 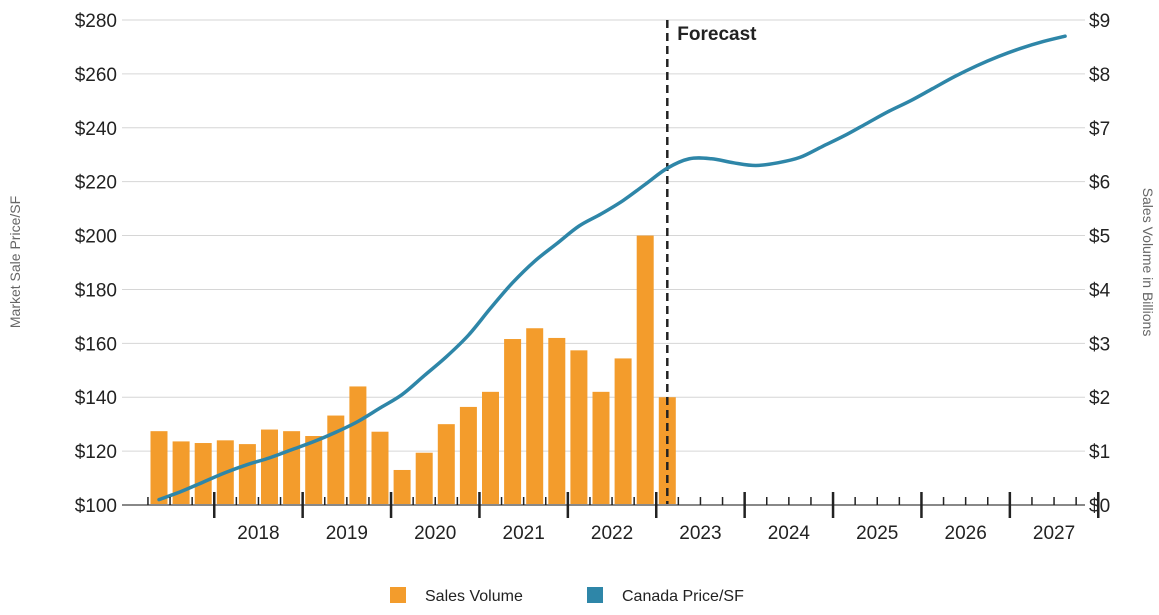 What do you see at coordinates (96, 75) in the screenshot?
I see `left-tick-label: $260` at bounding box center [96, 75].